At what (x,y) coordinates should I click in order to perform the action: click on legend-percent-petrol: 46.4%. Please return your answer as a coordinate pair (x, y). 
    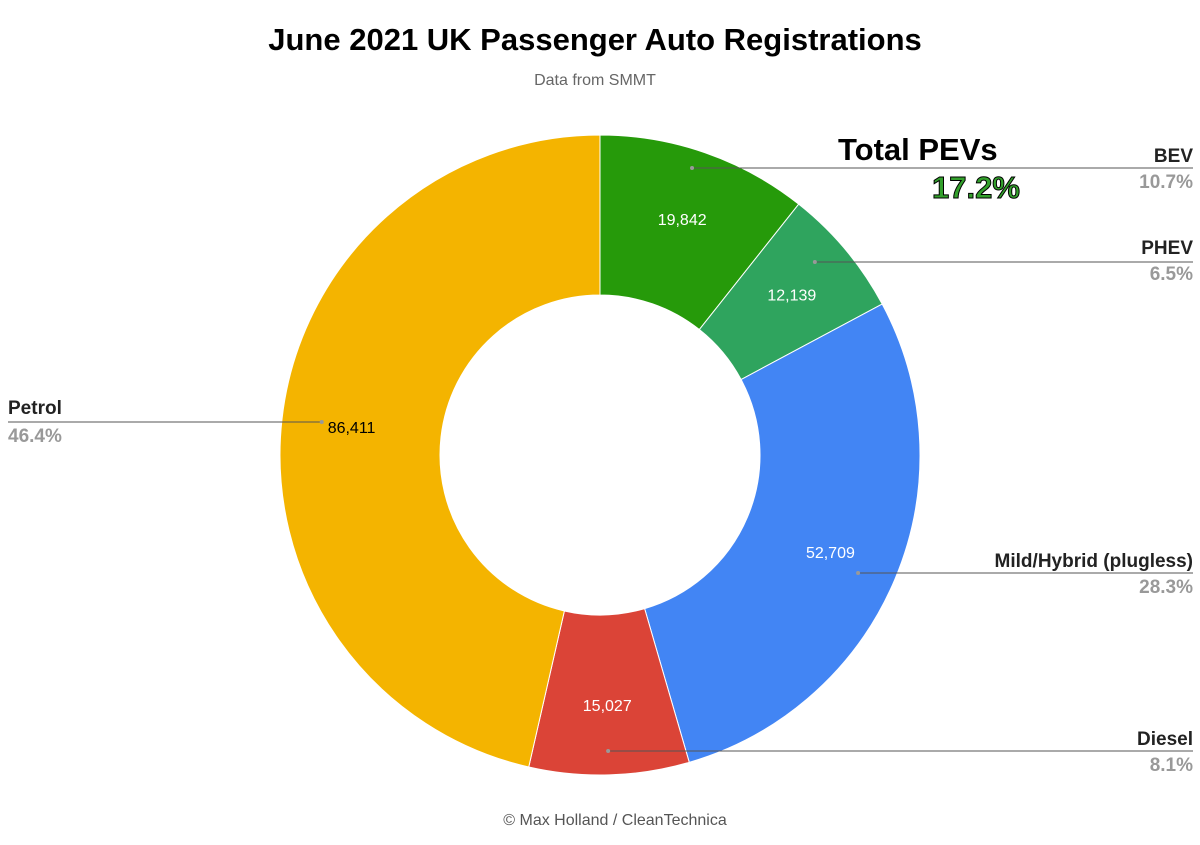
    Looking at the image, I should click on (35, 436).